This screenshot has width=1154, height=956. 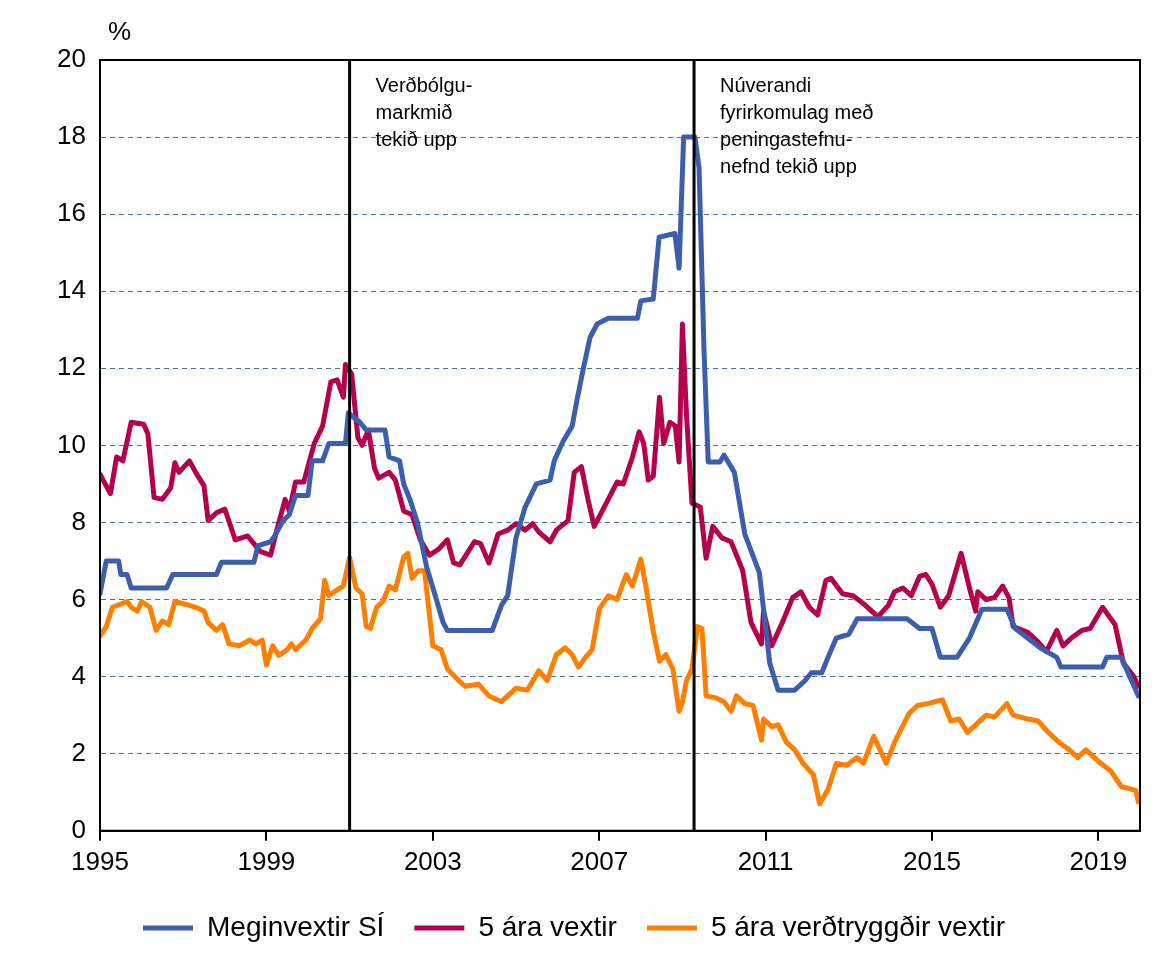 I want to click on x-tick-label: 2019, so click(x=1098, y=860).